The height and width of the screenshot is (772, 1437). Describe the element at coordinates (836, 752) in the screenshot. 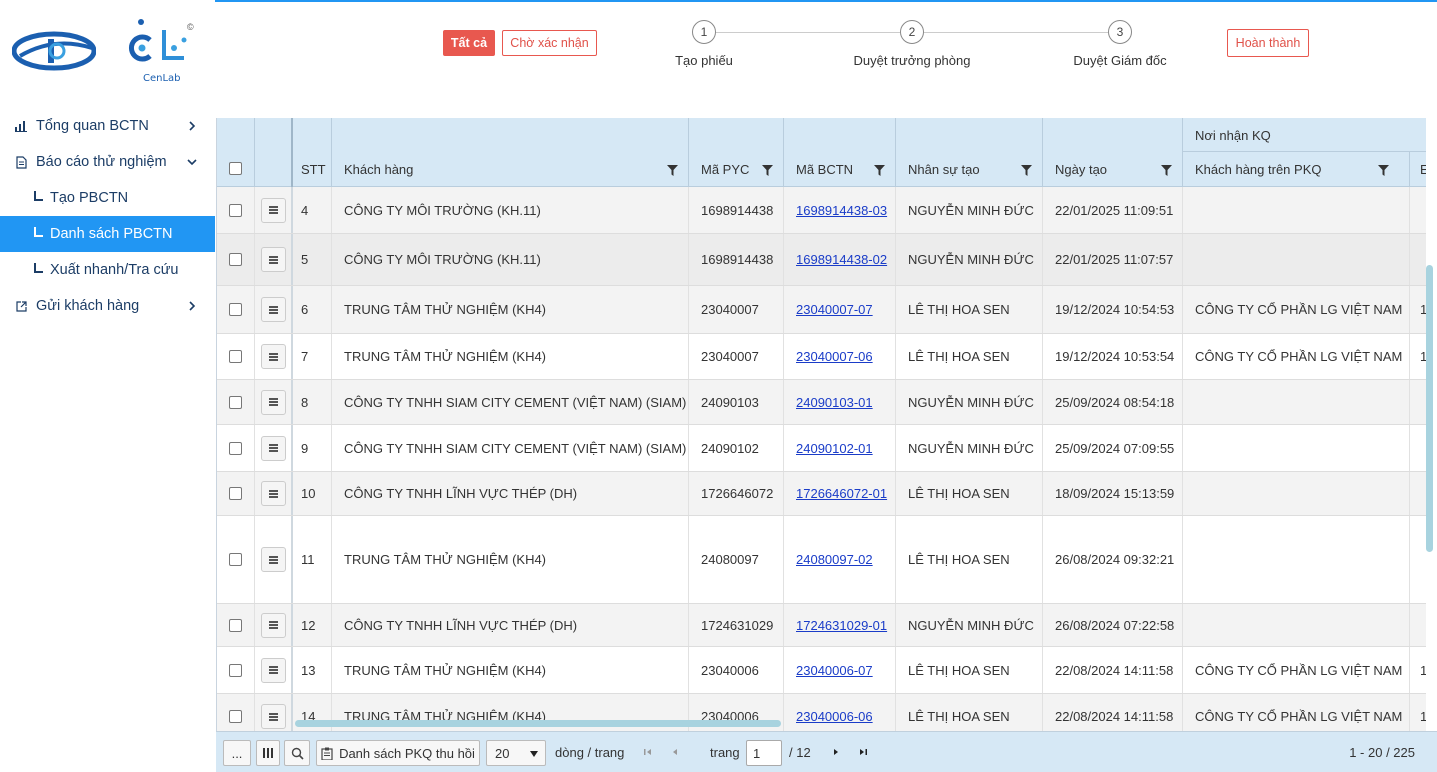

I see `next-page-button` at that location.